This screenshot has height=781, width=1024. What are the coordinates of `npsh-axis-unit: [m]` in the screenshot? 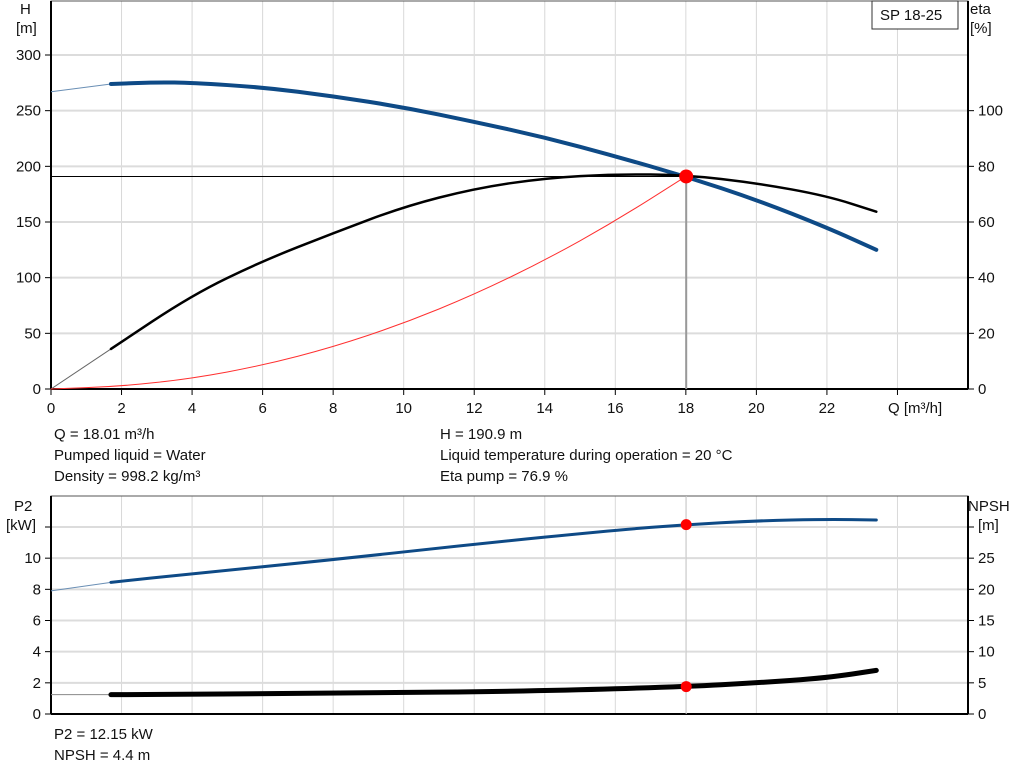 It's located at (988, 525).